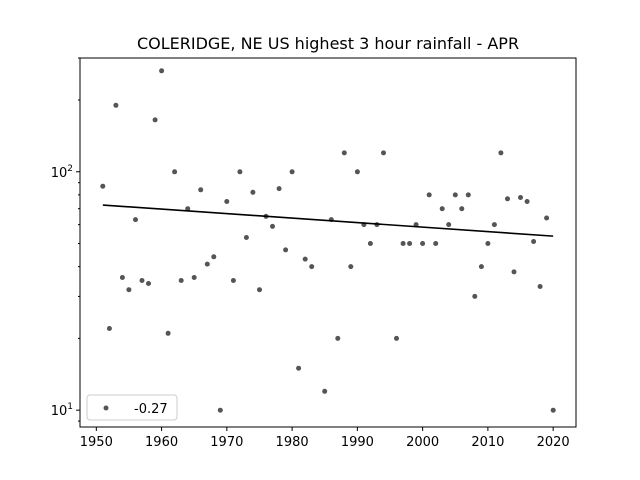  Describe the element at coordinates (96, 442) in the screenshot. I see `x-tick-label: 1950` at that location.